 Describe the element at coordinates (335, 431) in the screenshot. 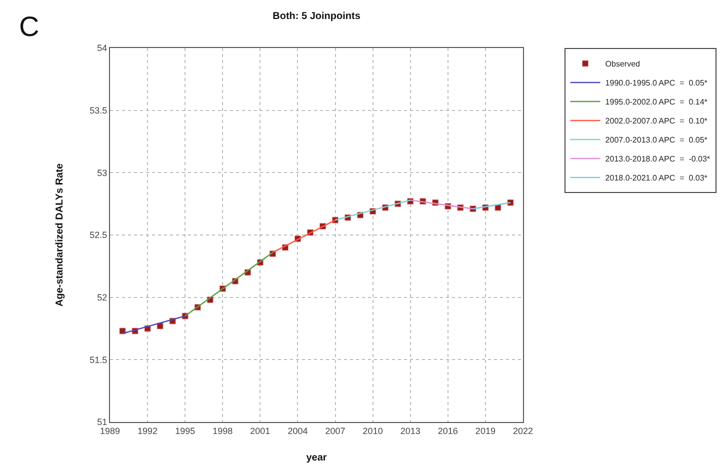

I see `x-tick-label: 2007` at that location.